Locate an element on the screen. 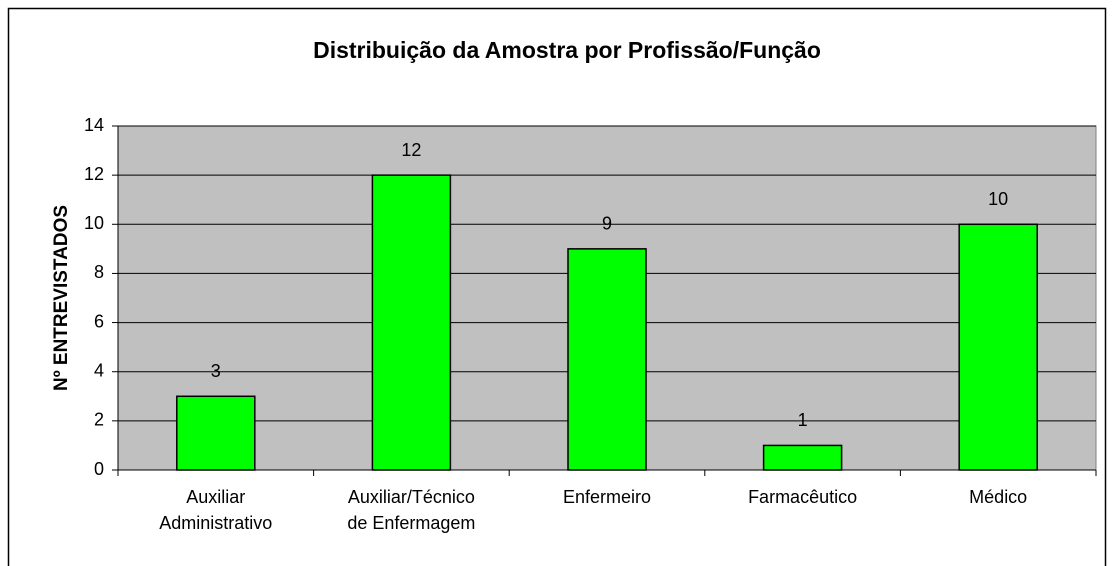 The height and width of the screenshot is (566, 1114). y-tick-label: 8 is located at coordinates (99, 272).